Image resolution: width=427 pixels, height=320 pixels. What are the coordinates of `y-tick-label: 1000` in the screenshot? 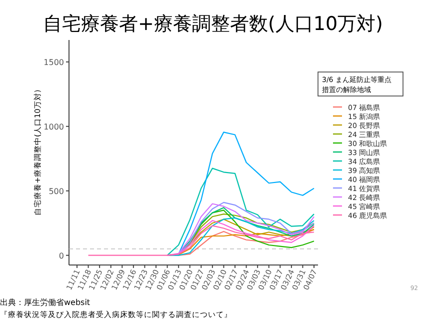 It's located at (54, 127).